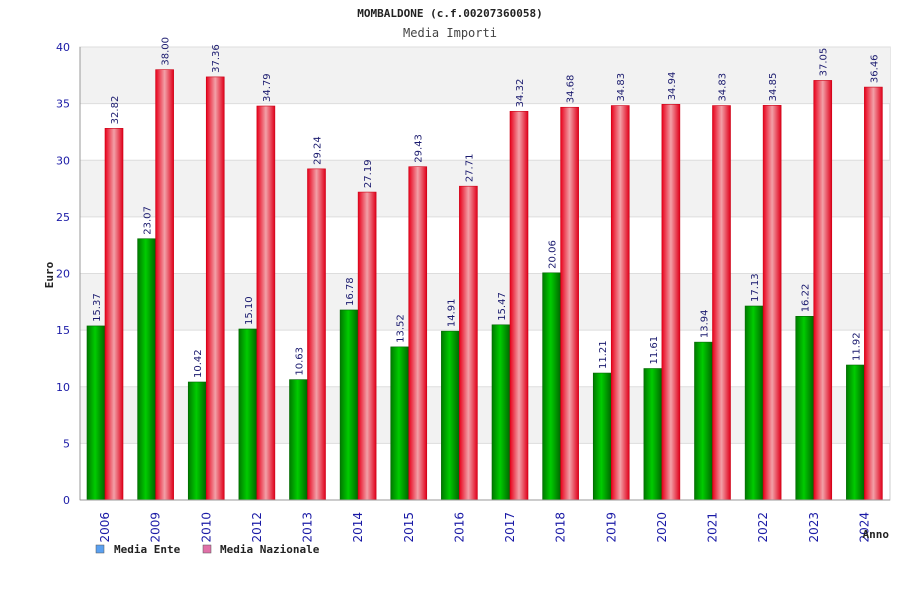  Describe the element at coordinates (166, 51) in the screenshot. I see `data-label-media-nazionale-2009: 38.00` at that location.